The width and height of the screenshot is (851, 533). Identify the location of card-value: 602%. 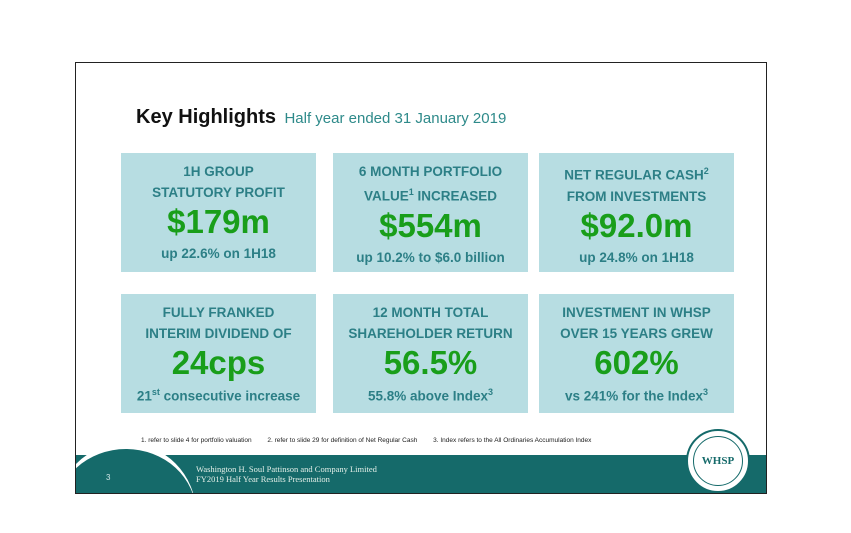
(636, 362).